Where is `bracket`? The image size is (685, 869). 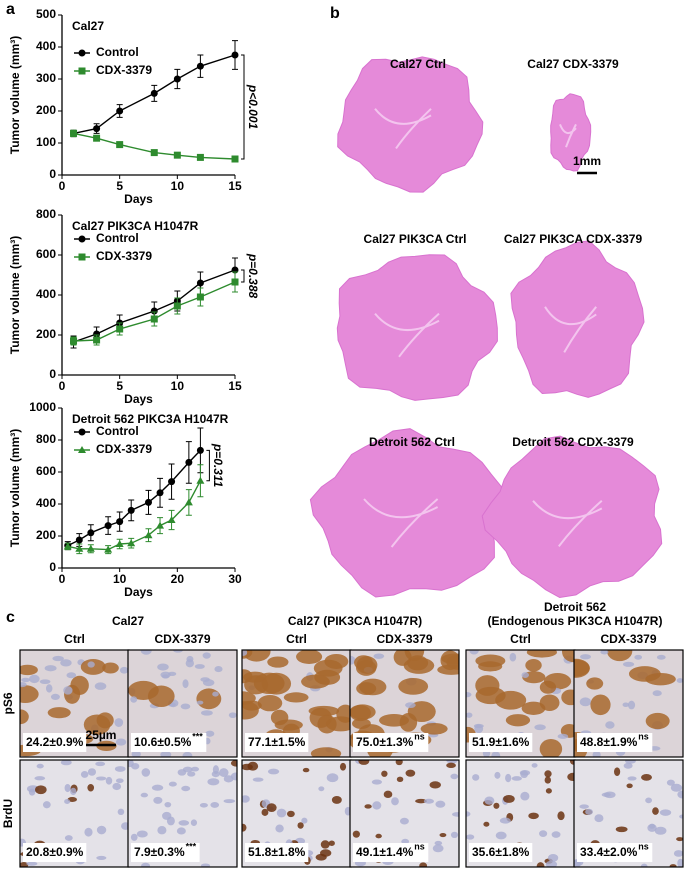
bracket is located at coordinates (243, 276).